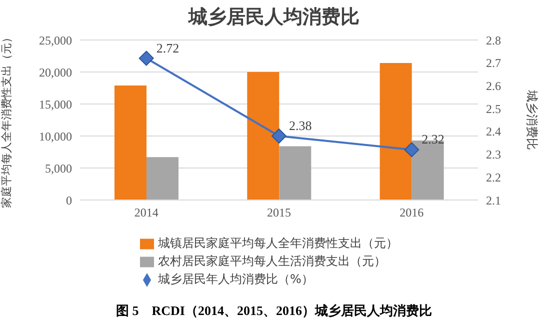 The width and height of the screenshot is (548, 336). What do you see at coordinates (6, 120) in the screenshot?
I see `y-axis-title: 家庭平均每人全年消费性支出（元）` at bounding box center [6, 120].